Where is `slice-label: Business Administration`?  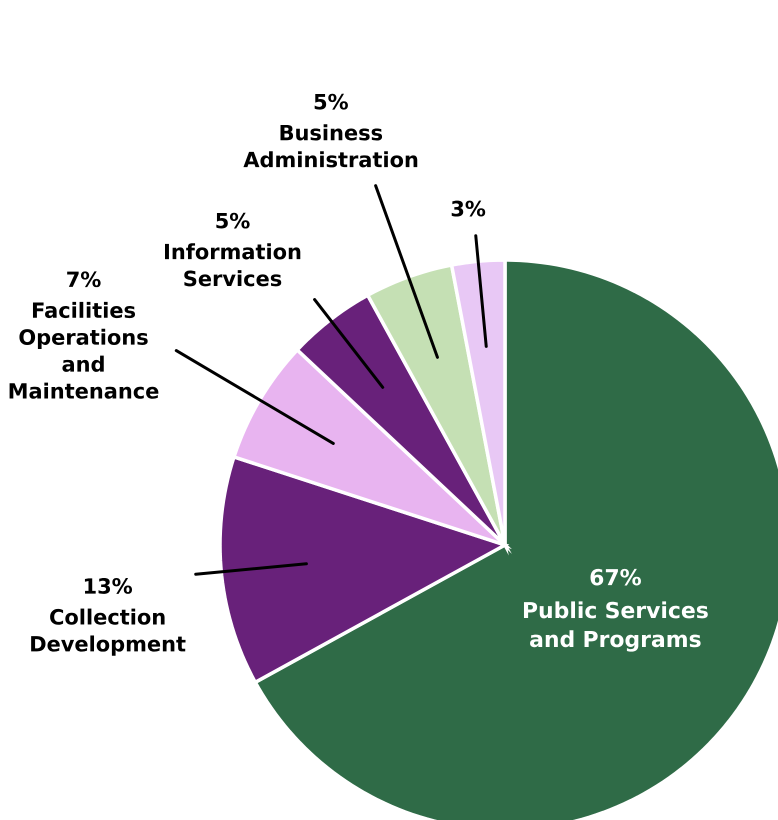
slice-label: Business Administration is located at coordinates (330, 146).